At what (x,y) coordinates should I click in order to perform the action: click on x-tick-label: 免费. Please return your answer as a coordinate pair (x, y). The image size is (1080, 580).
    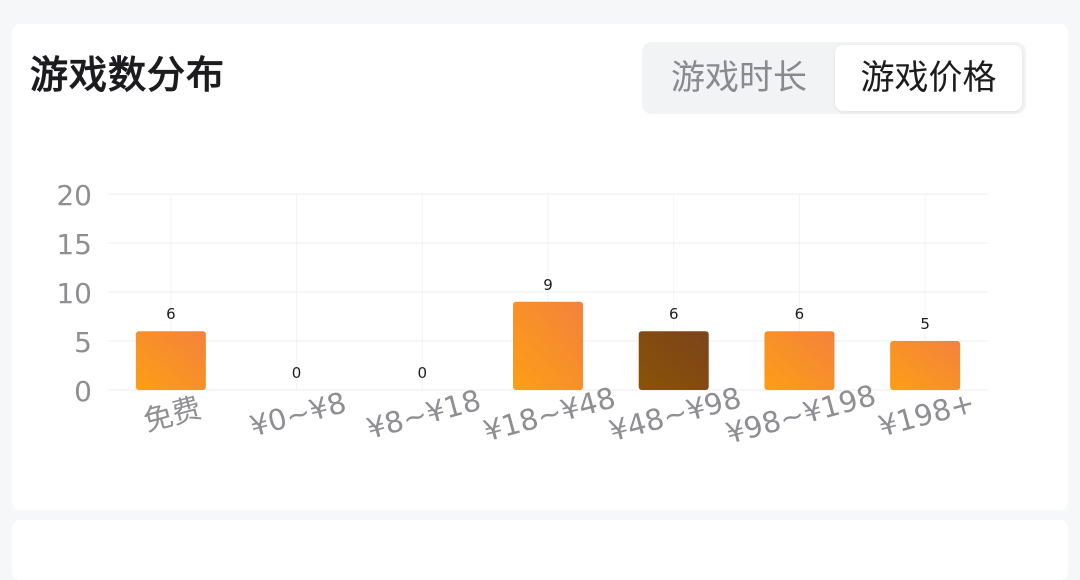
    Looking at the image, I should click on (172, 414).